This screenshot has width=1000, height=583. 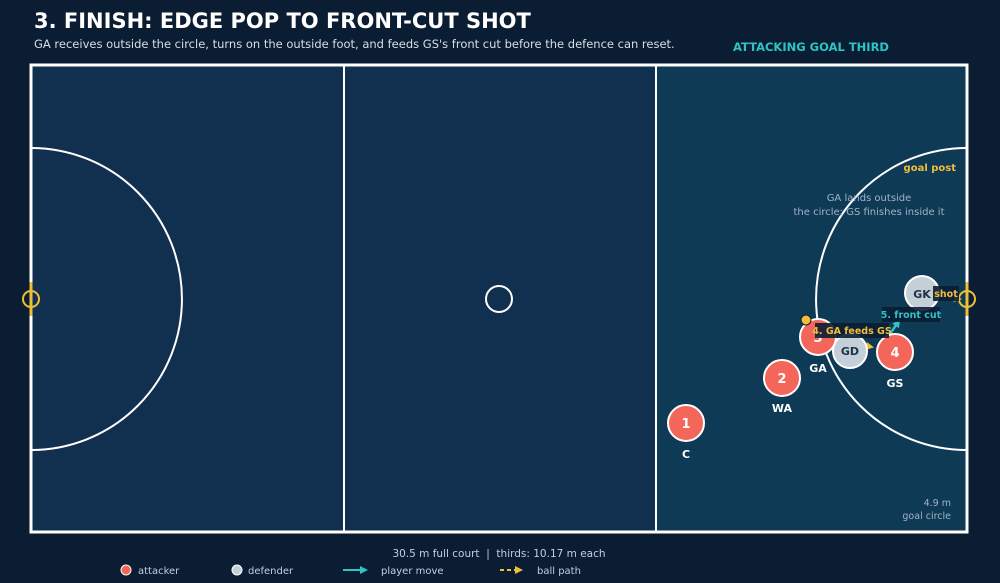 I want to click on cut-annotation-text: 5. front cut, so click(x=911, y=315).